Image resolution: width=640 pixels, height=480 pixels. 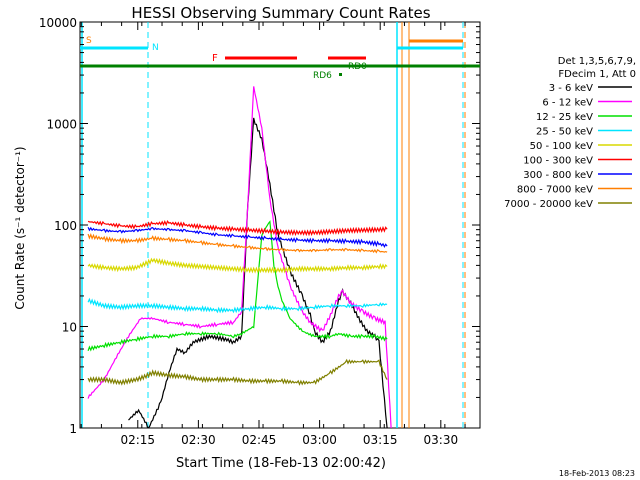 I want to click on series-line-12-25kev, so click(x=237, y=286).